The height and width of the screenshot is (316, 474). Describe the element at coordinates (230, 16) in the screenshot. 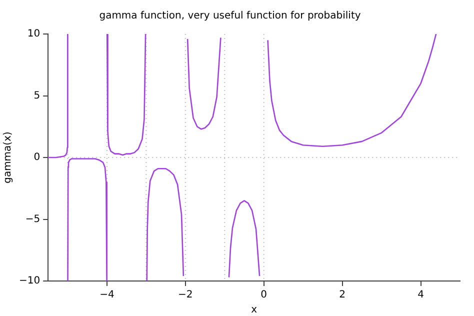

I see `chart-title: gamma function, very useful function for probability` at that location.